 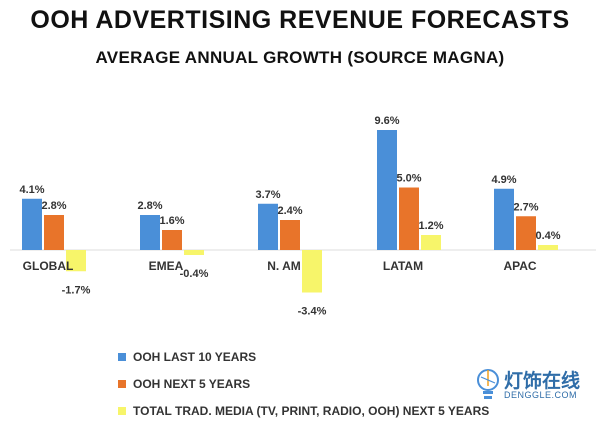 I want to click on bar-global-s0, so click(x=32, y=224).